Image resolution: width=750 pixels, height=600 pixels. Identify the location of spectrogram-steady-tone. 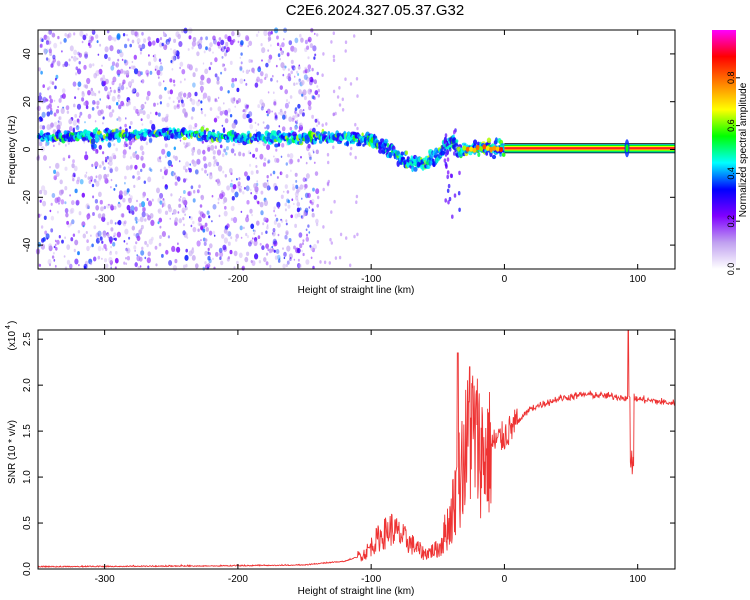
(568, 148).